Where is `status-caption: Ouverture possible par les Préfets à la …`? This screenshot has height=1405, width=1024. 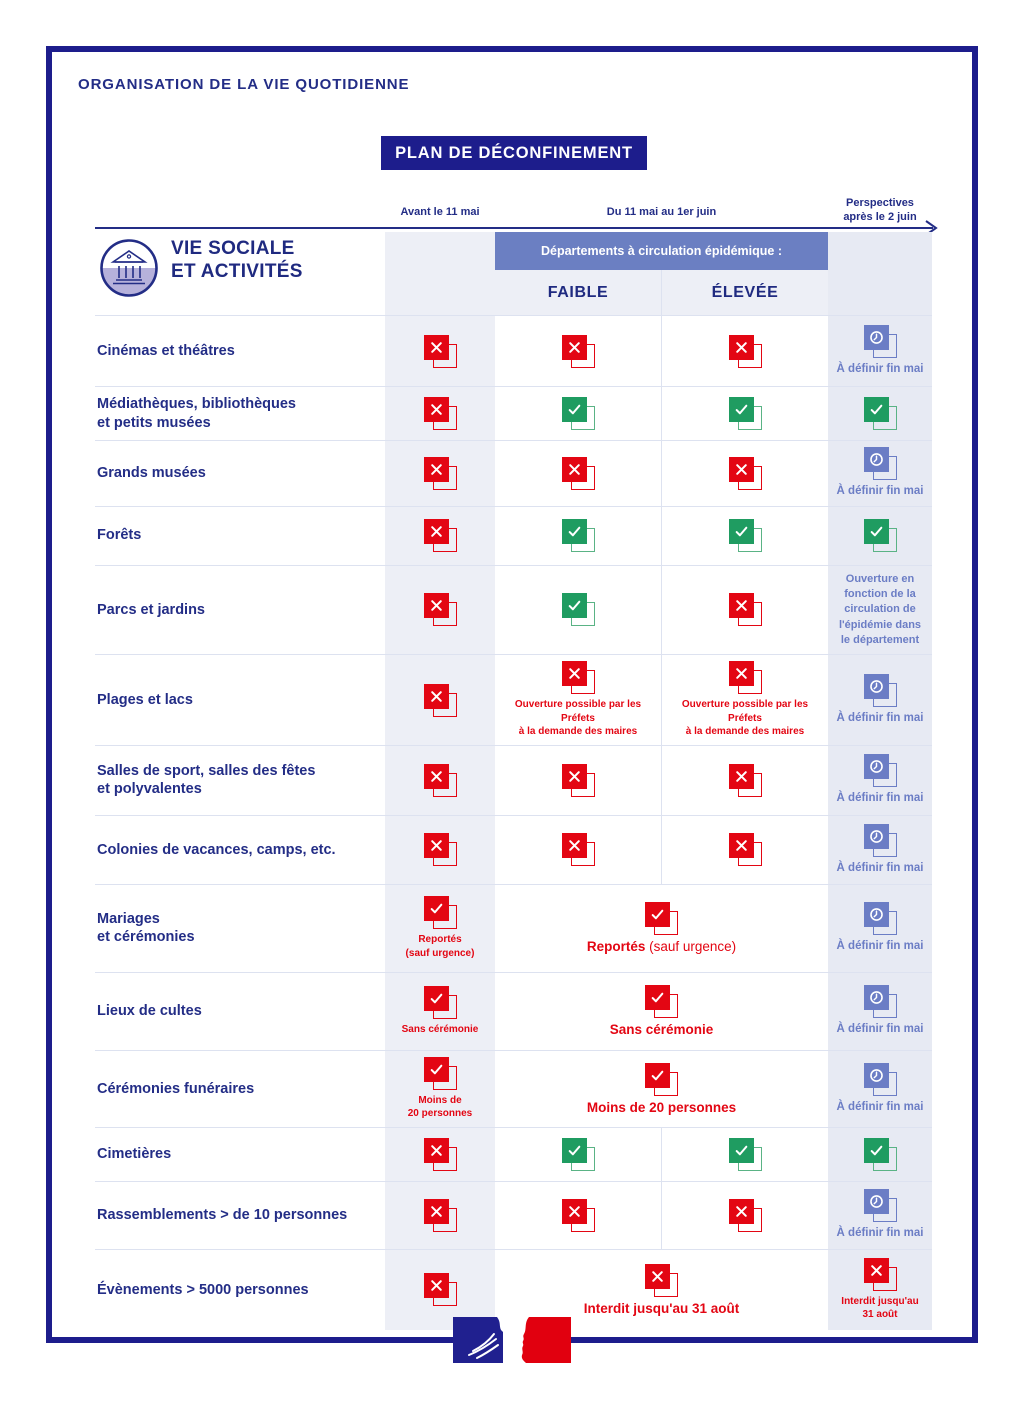
status-caption: Ouverture possible par les Préfets à la … is located at coordinates (578, 718).